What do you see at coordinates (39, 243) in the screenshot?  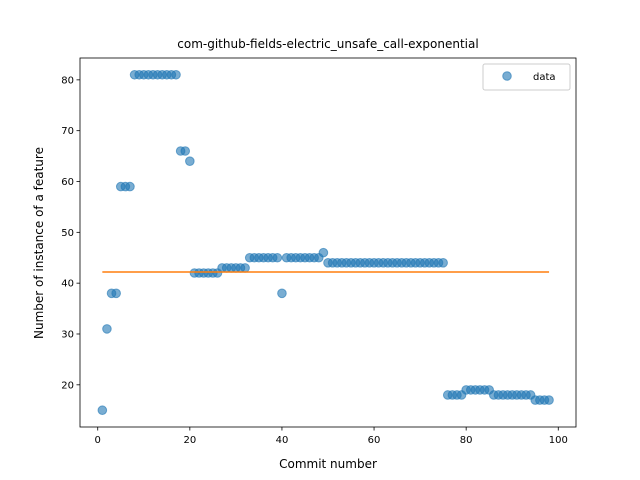 I see `y-axis-label: Number of instance of a feature` at bounding box center [39, 243].